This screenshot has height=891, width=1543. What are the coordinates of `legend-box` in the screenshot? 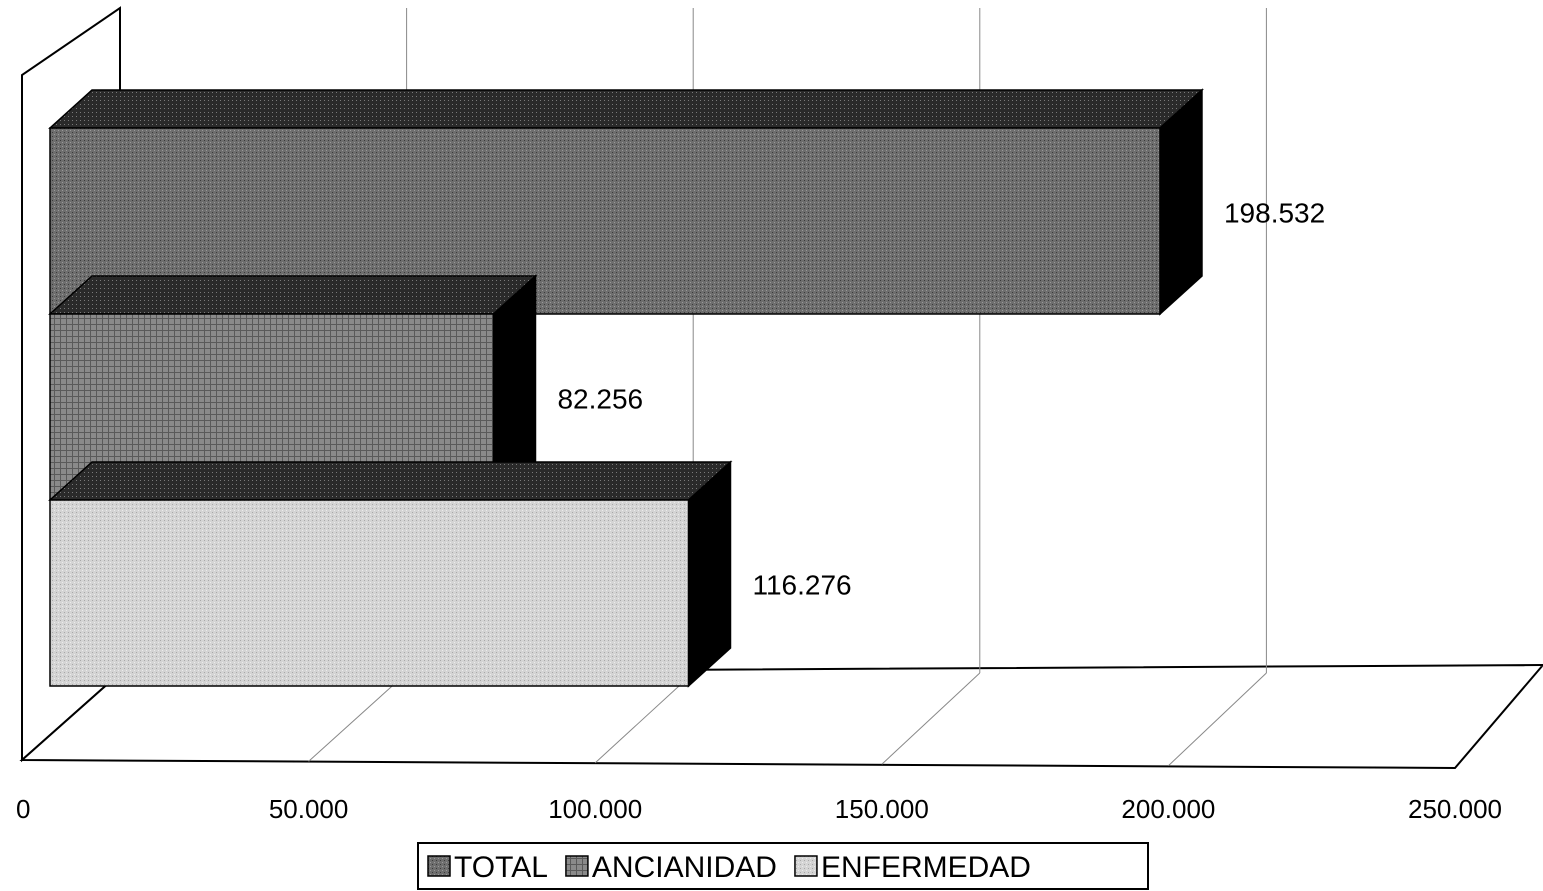 It's located at (783, 866).